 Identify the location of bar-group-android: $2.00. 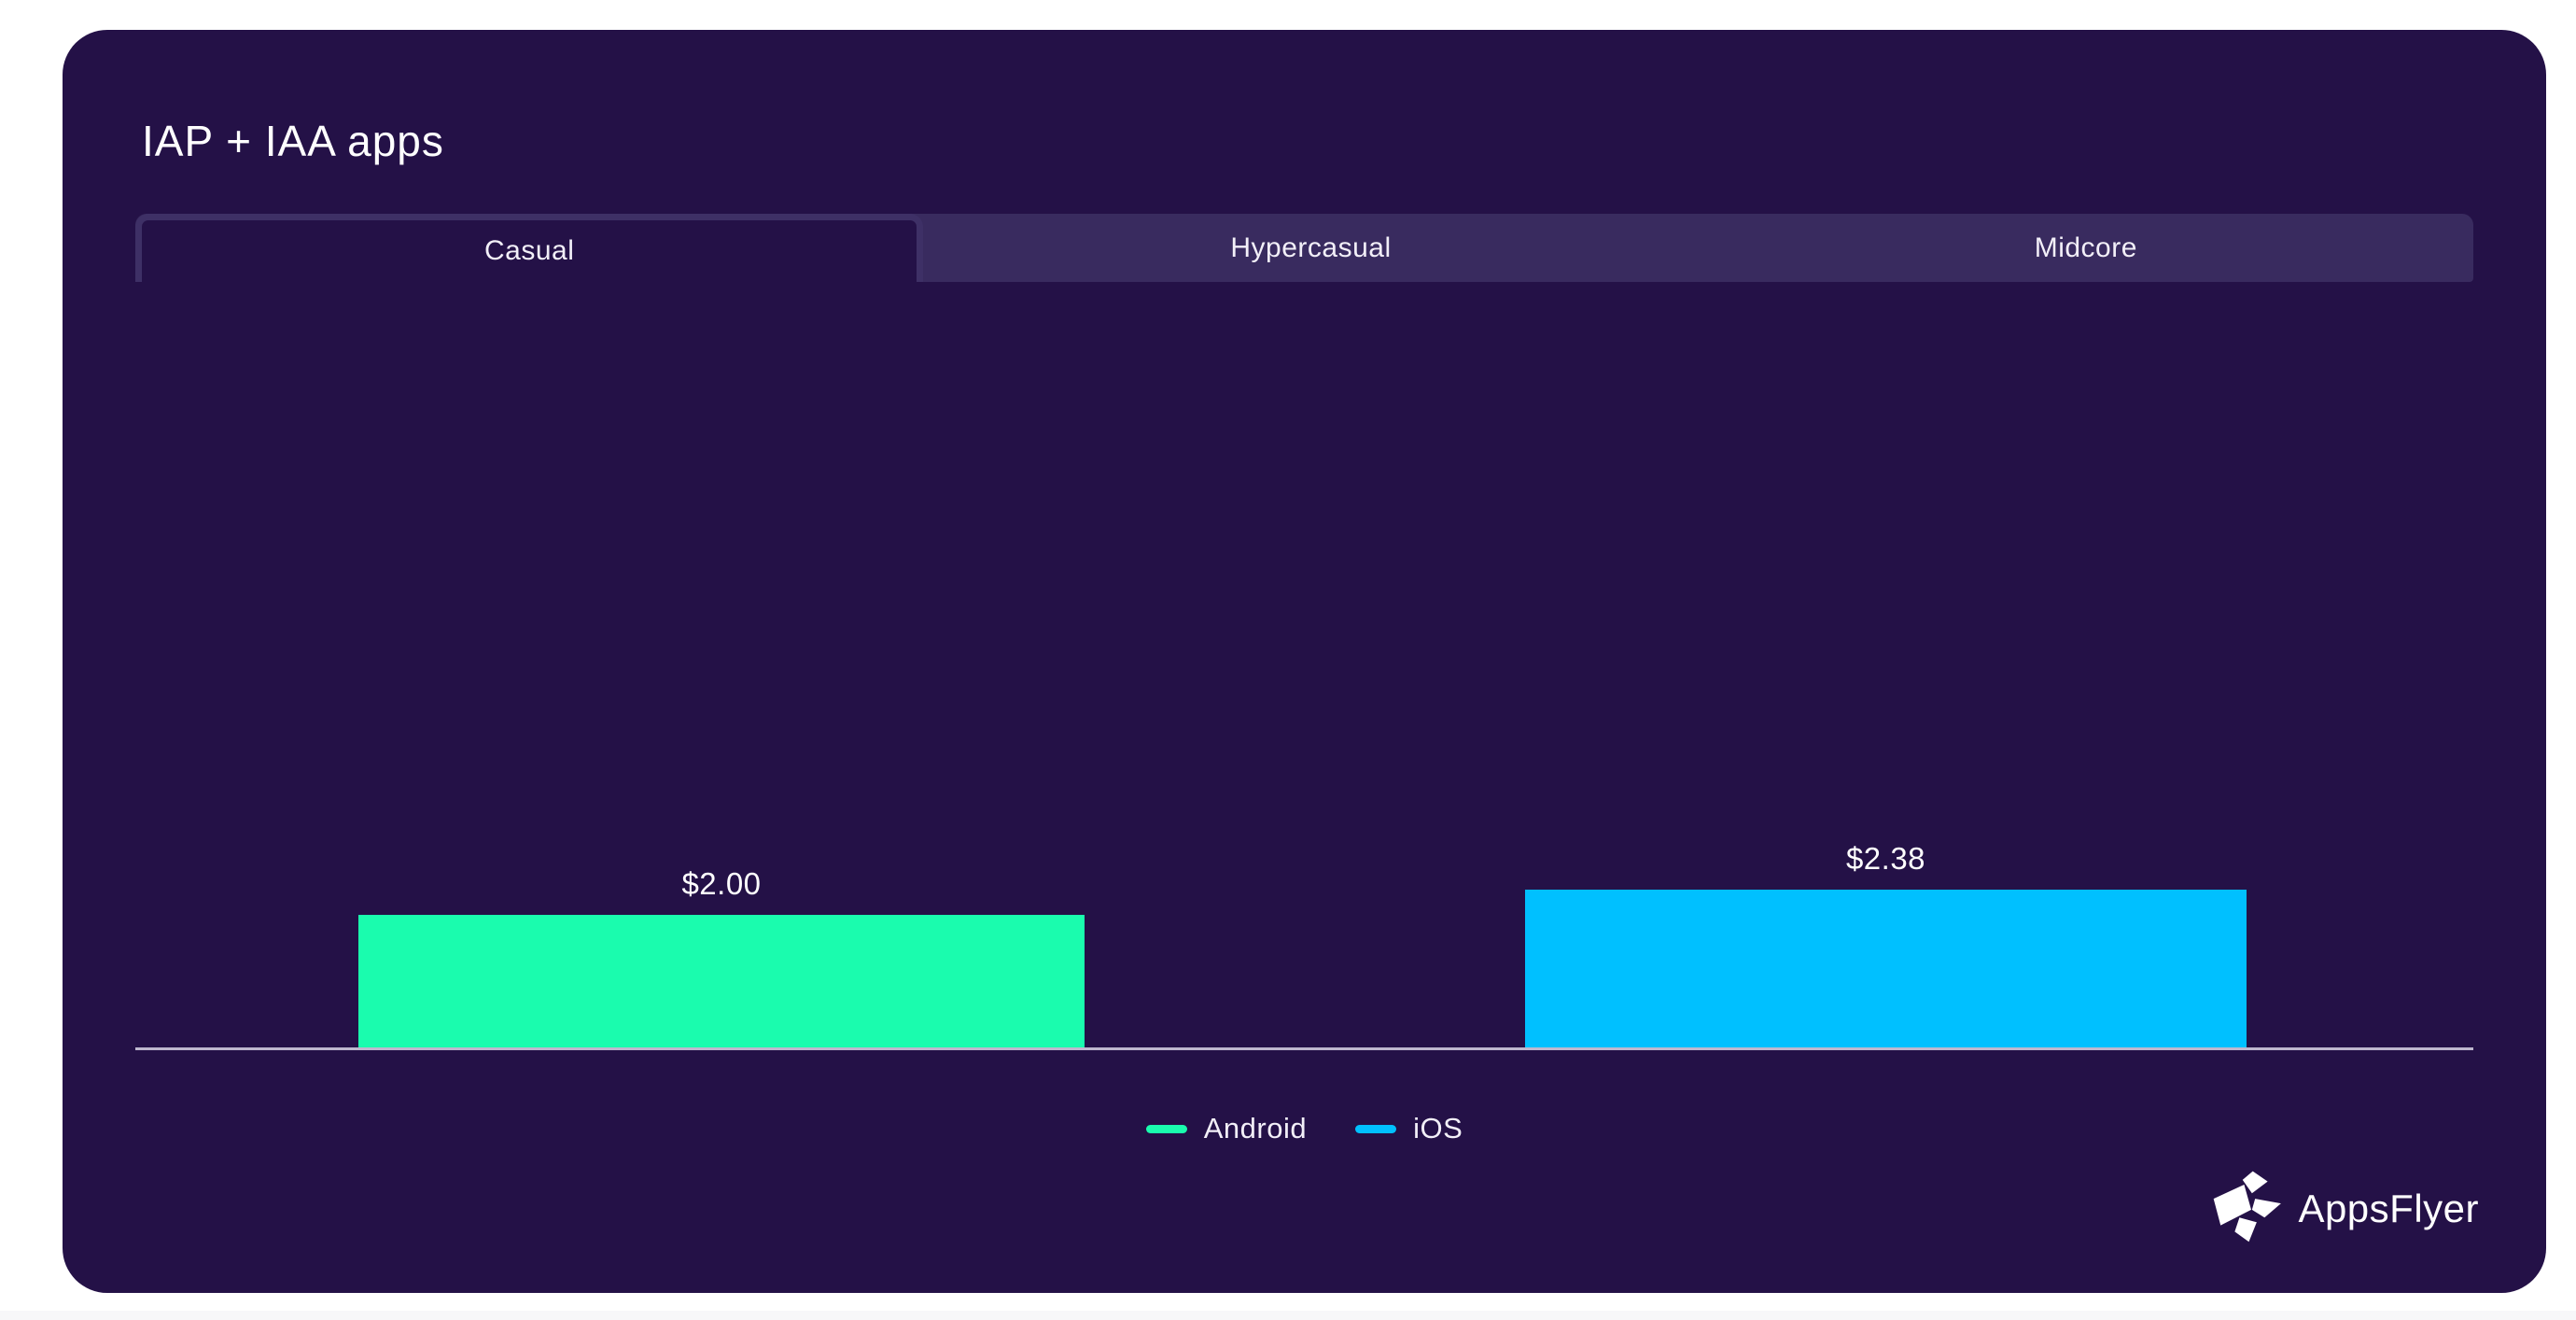
(721, 956).